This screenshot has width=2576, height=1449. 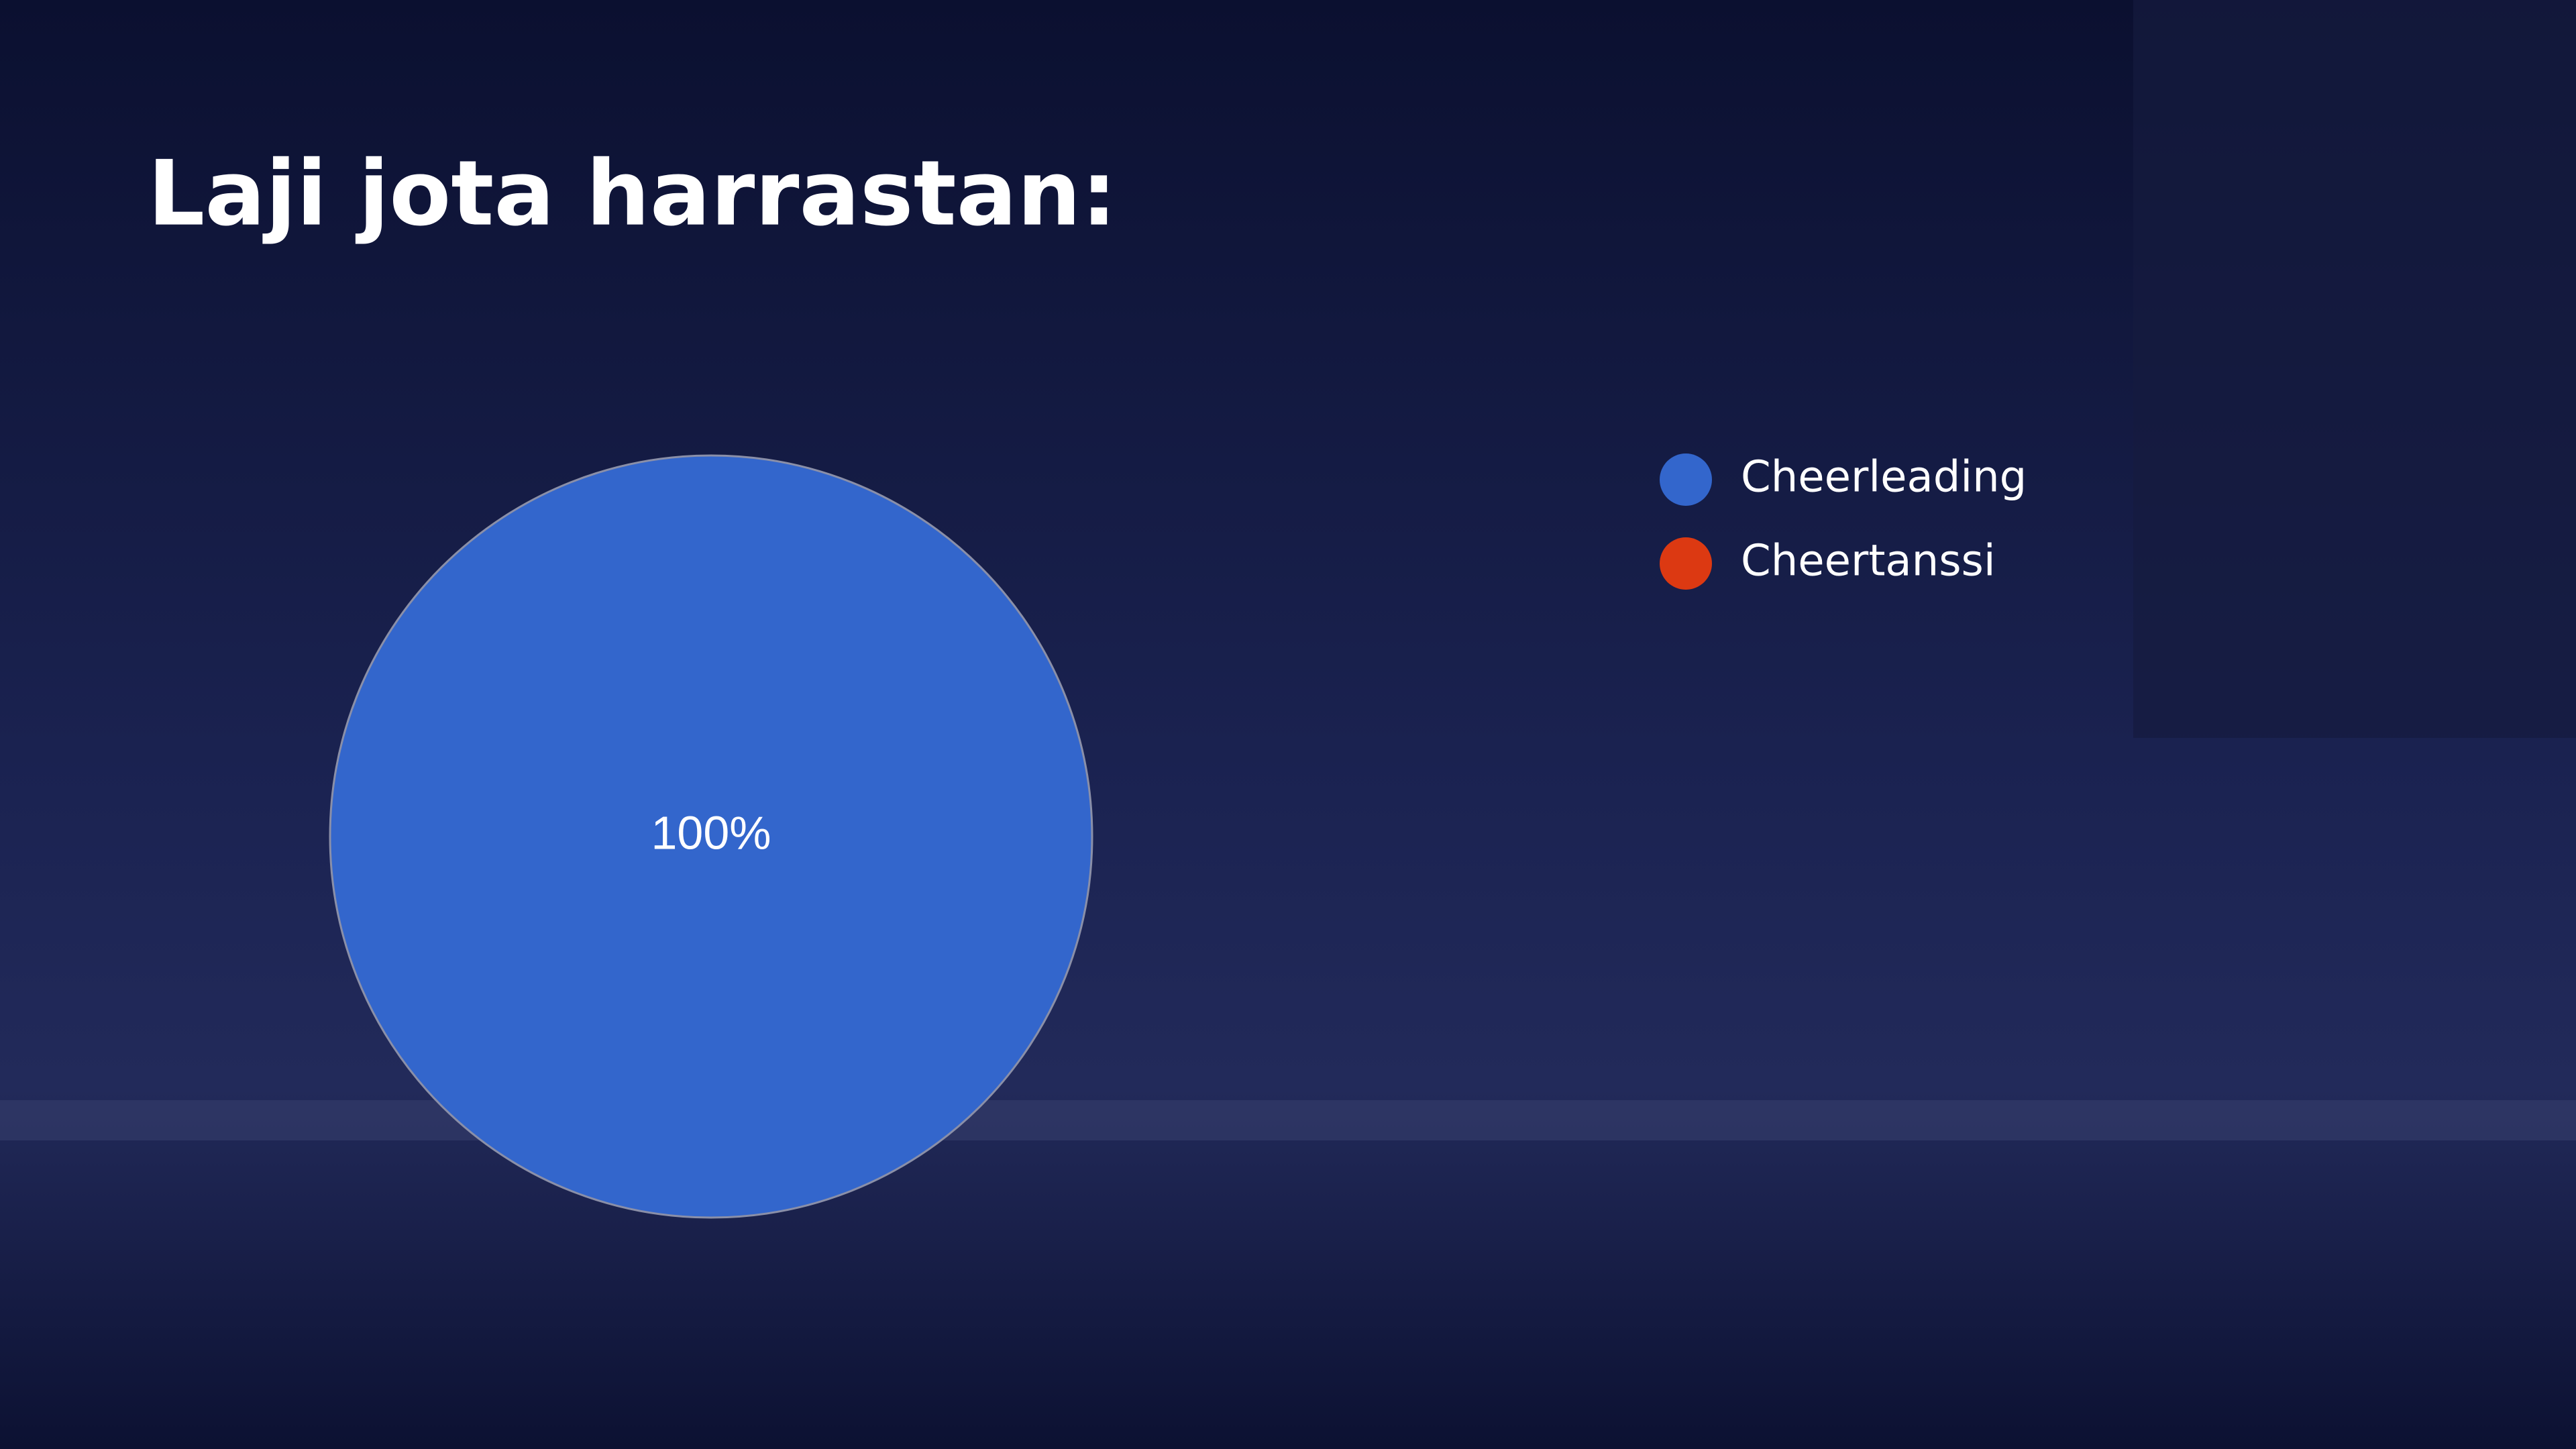 I want to click on legend-label: Cheertanssi, so click(x=1868, y=561).